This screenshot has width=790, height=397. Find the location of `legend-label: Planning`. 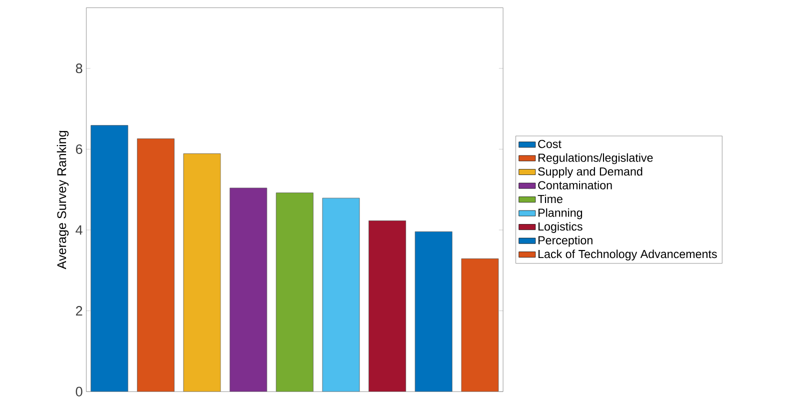

legend-label: Planning is located at coordinates (560, 213).